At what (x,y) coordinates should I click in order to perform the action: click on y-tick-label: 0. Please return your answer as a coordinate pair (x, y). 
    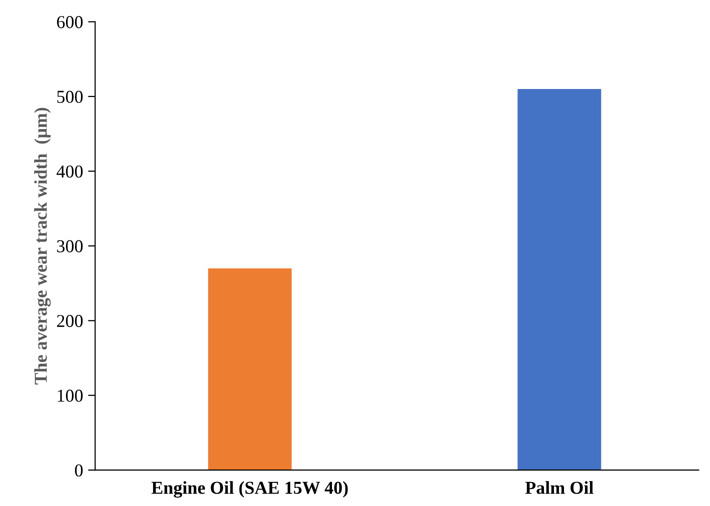
    Looking at the image, I should click on (78, 470).